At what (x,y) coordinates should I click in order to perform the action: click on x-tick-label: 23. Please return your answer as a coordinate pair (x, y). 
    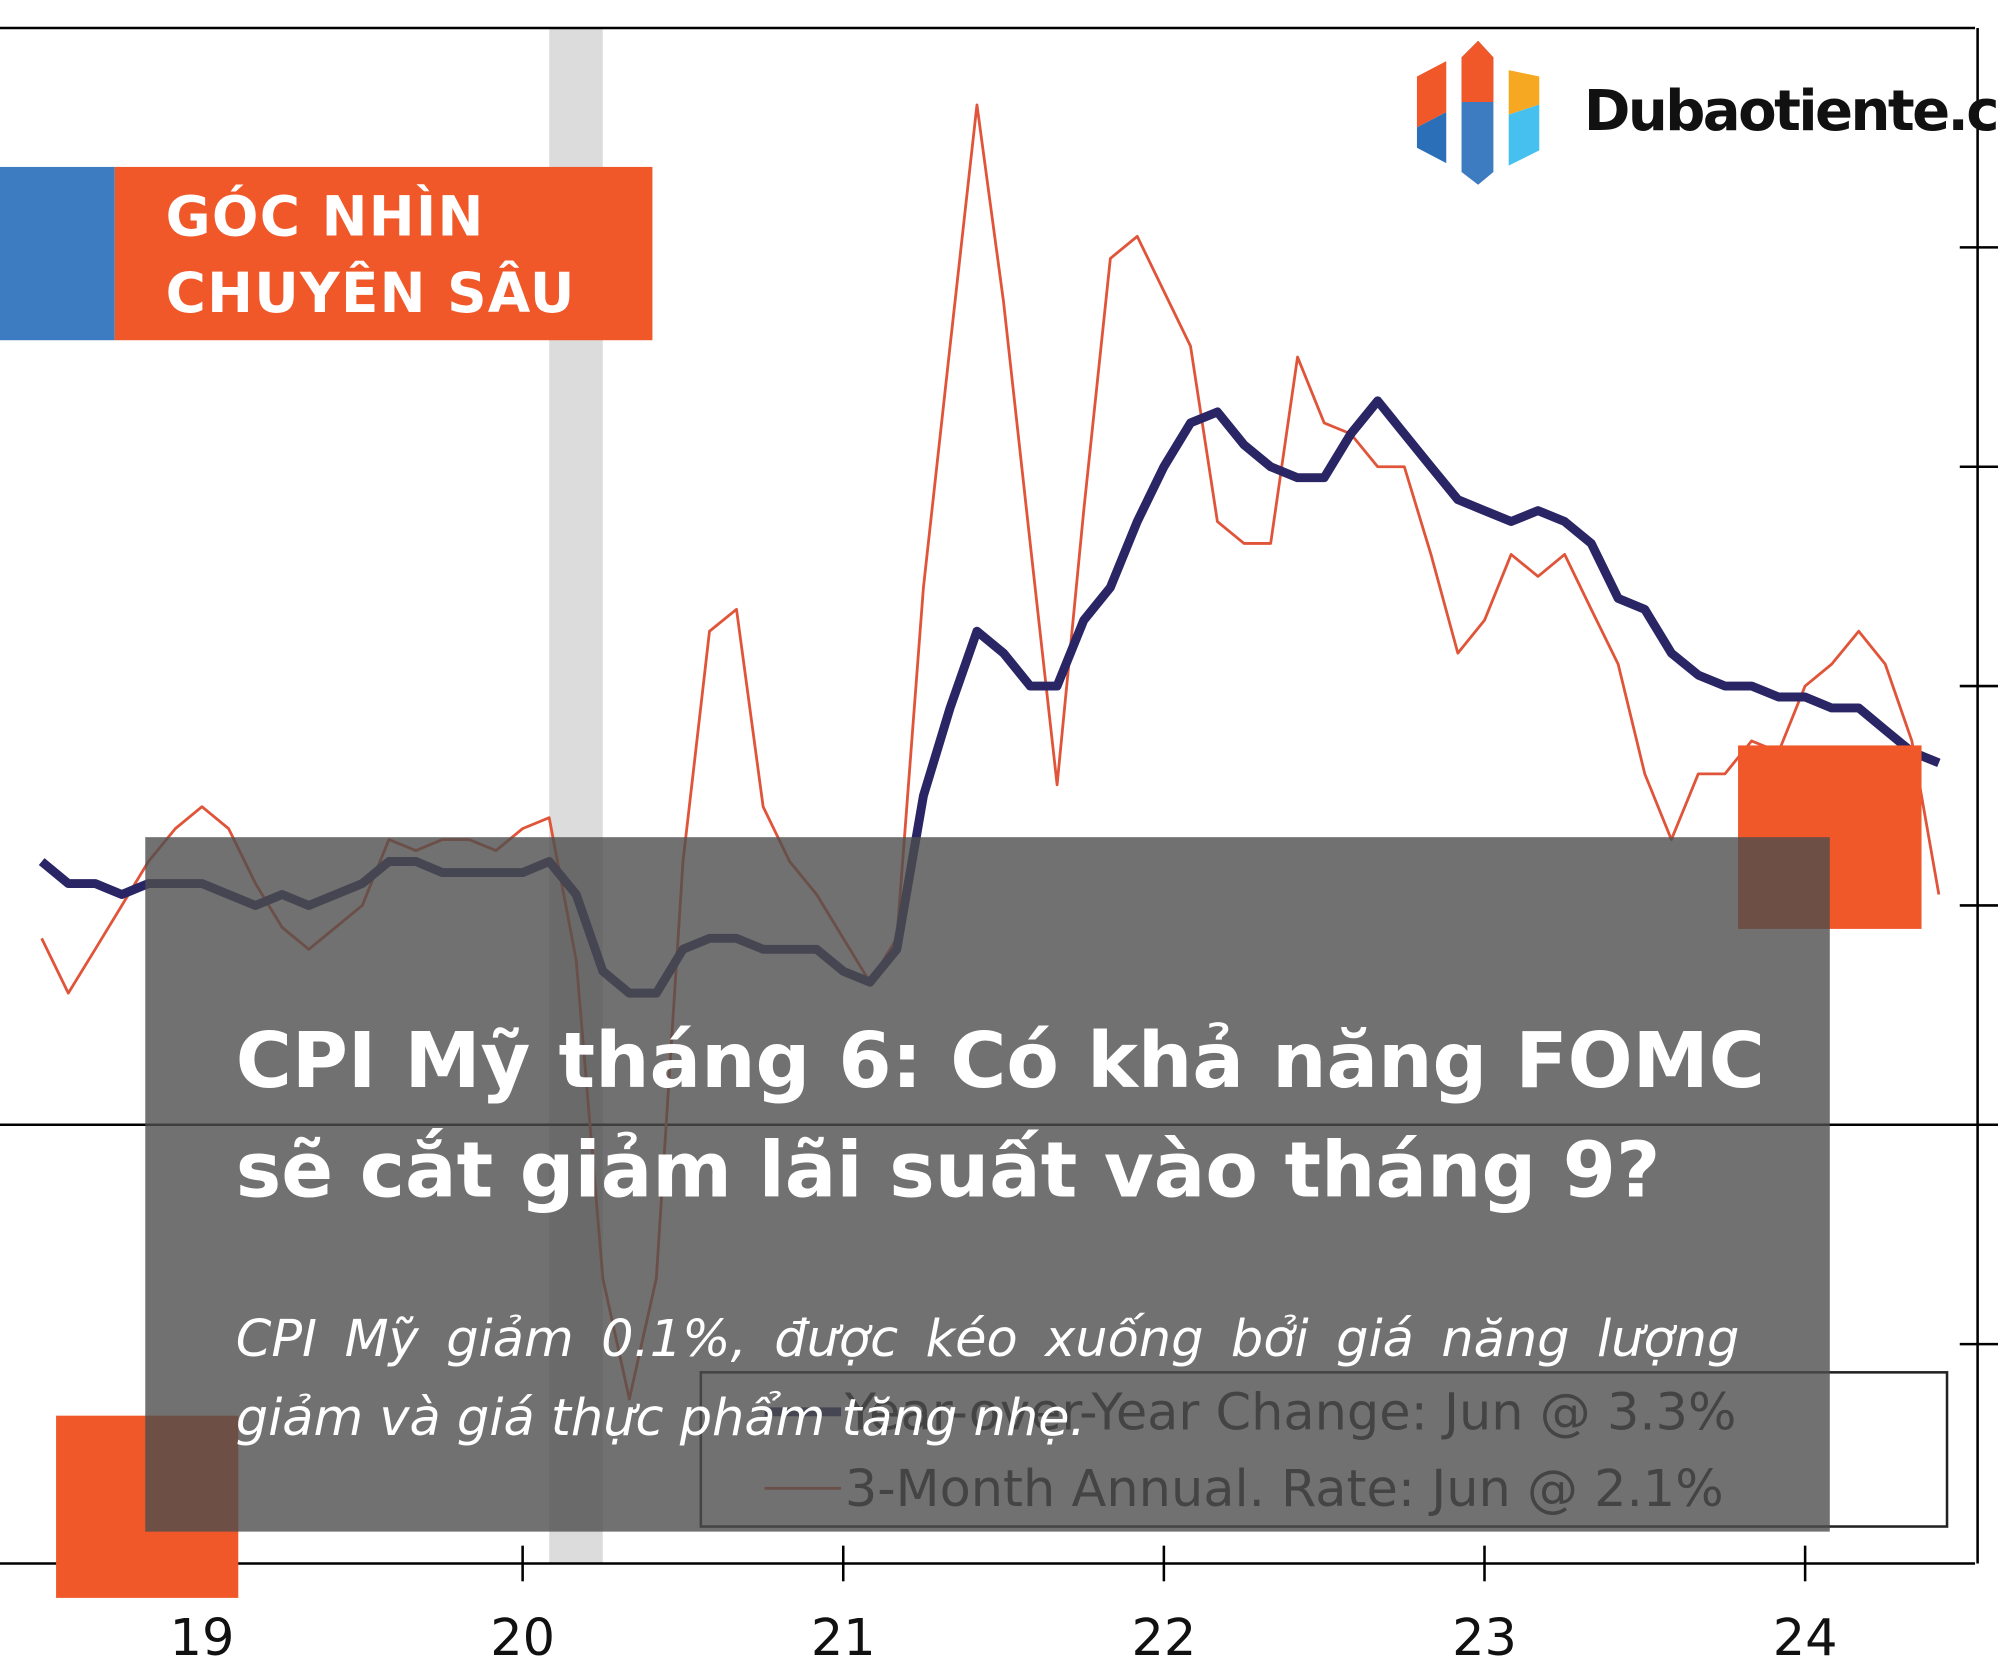
    Looking at the image, I should click on (1484, 1638).